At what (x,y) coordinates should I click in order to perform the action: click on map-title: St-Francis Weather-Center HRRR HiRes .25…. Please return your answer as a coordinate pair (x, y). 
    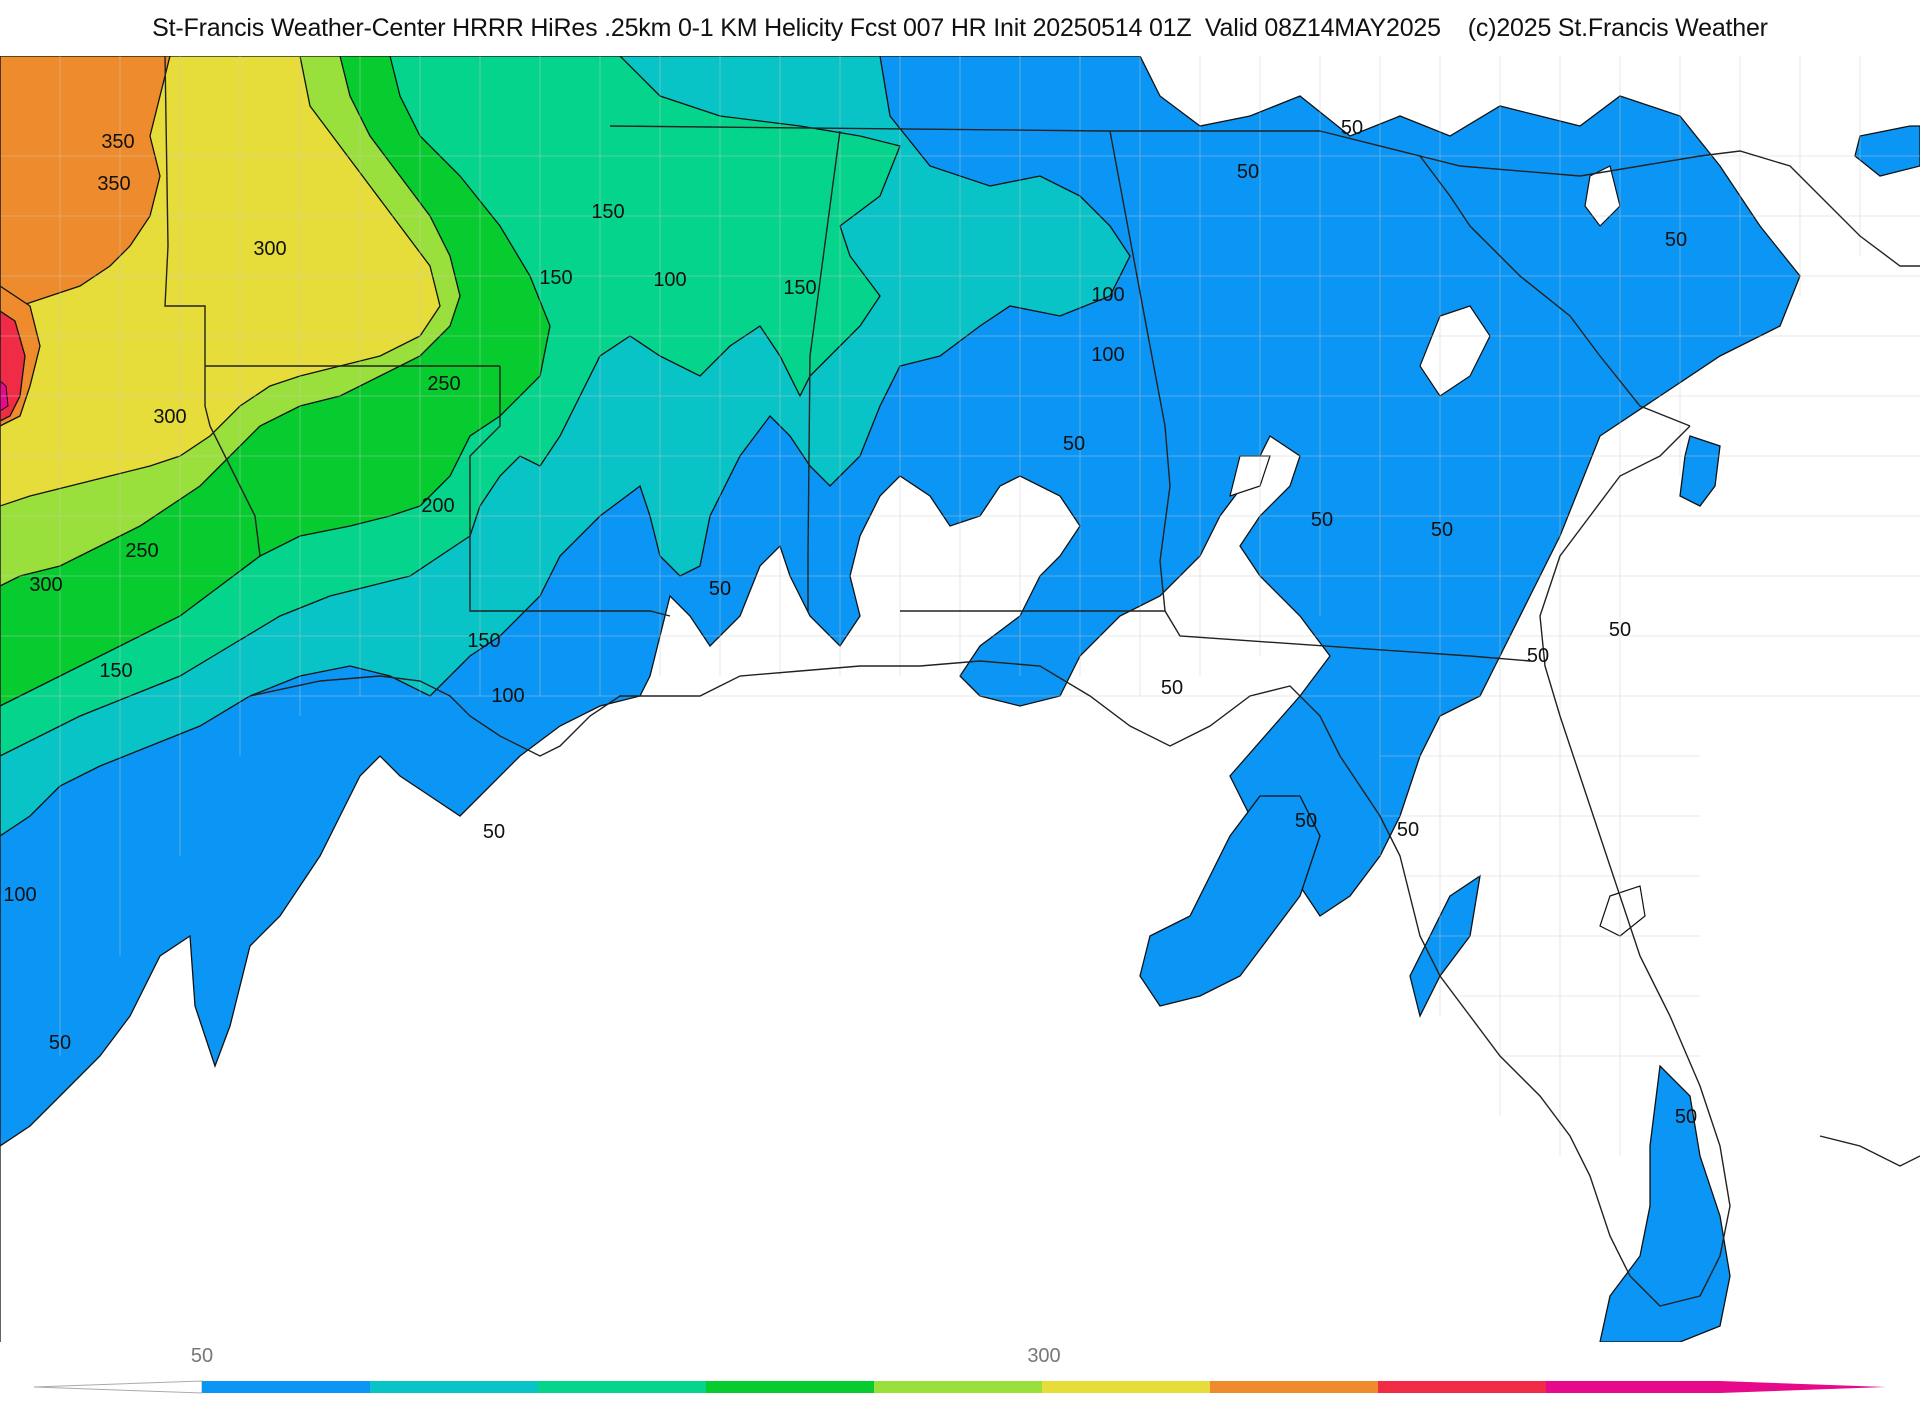
    Looking at the image, I should click on (960, 27).